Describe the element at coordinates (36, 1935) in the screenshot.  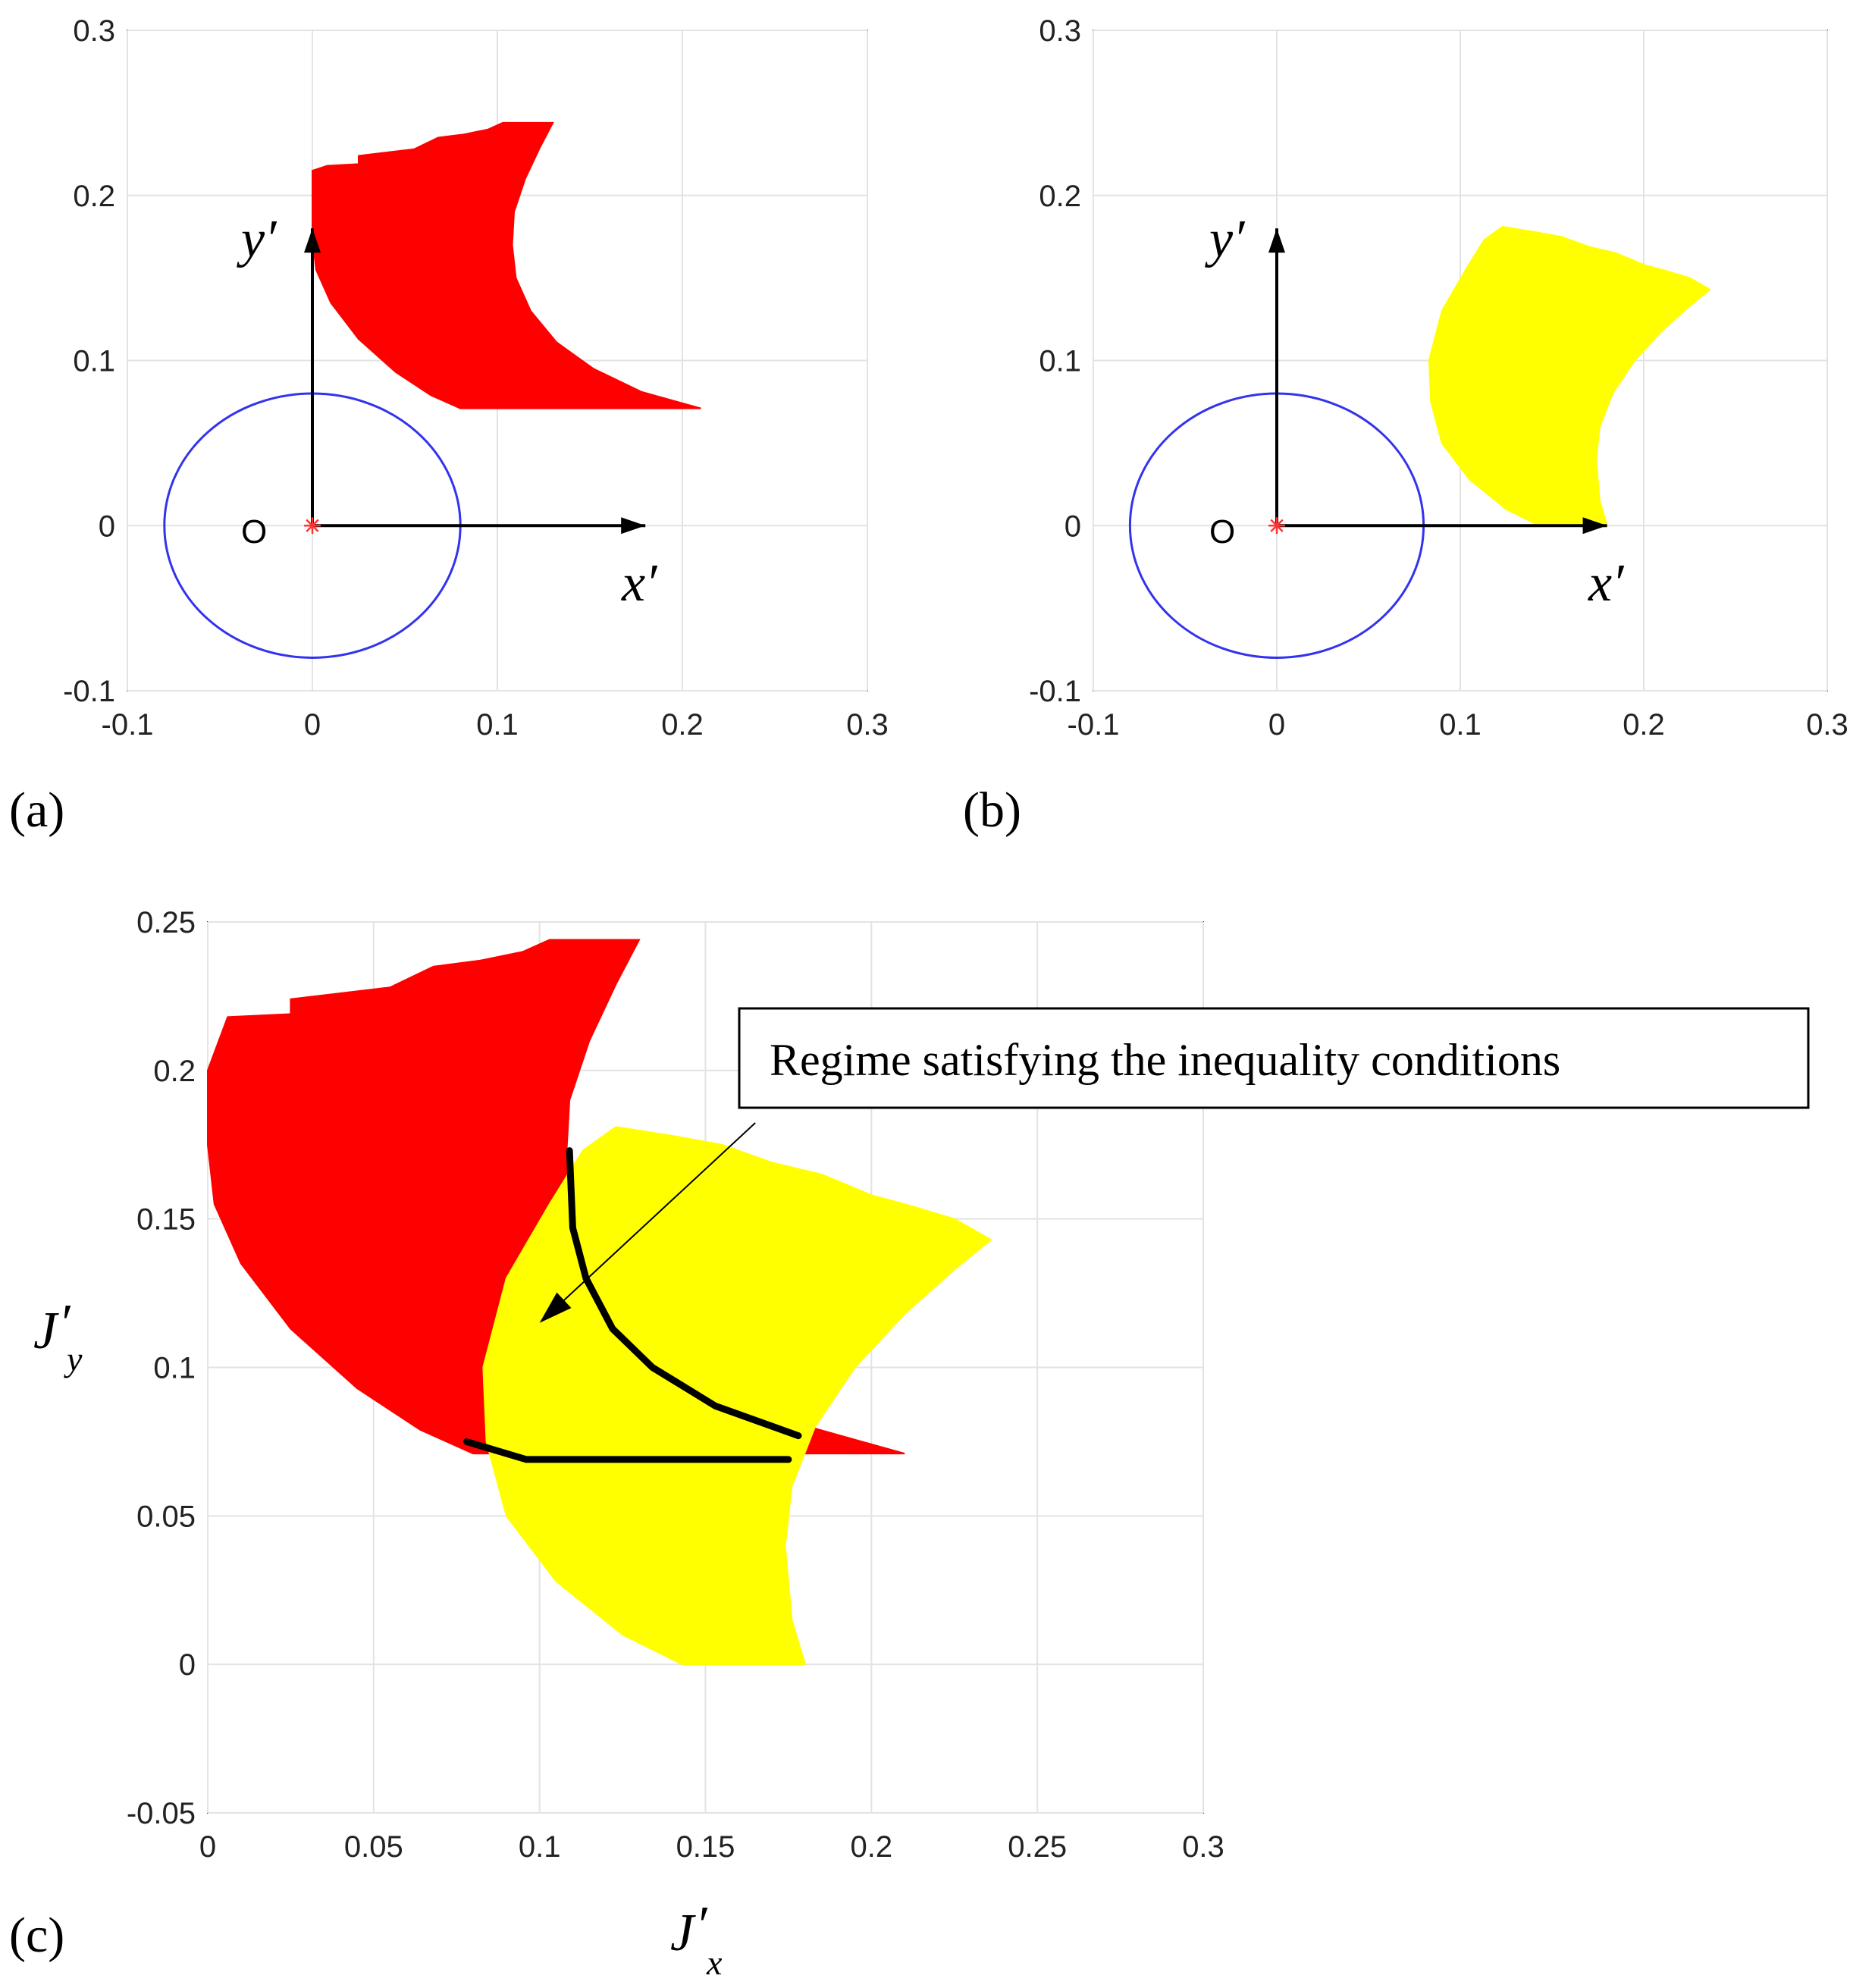
I see `panel-c-label: (c)` at that location.